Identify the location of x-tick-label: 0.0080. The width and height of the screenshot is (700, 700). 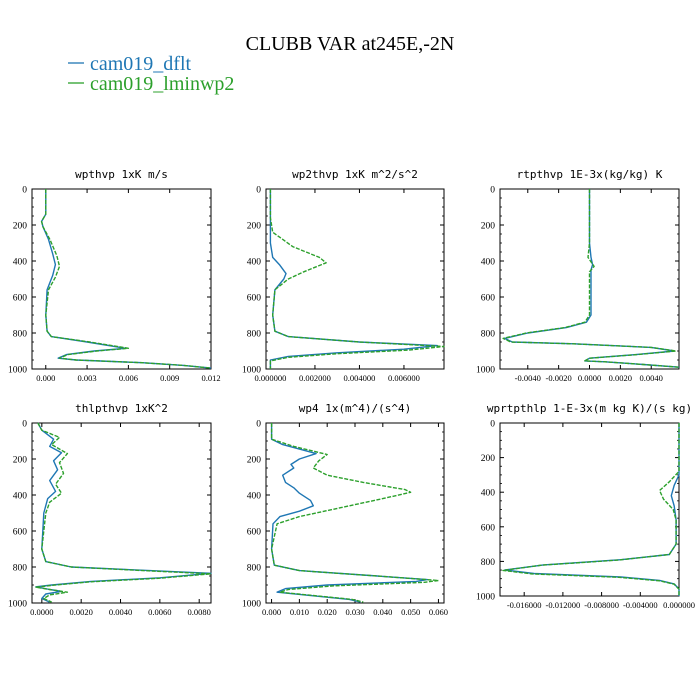
(199, 612).